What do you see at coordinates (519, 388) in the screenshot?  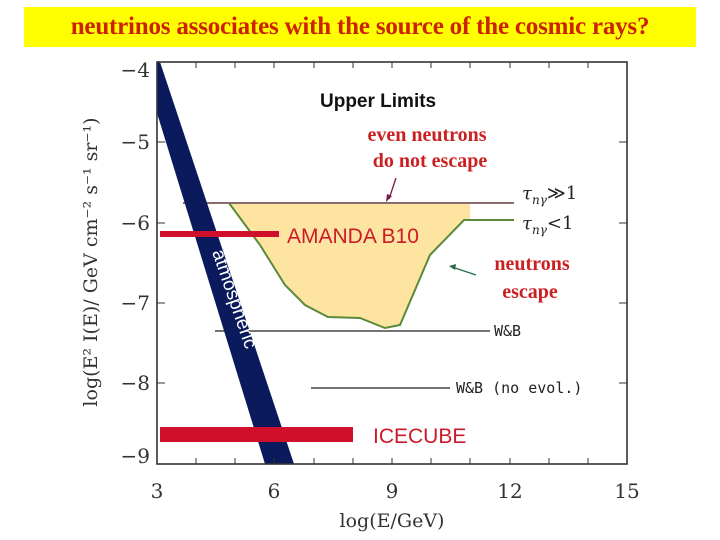 I see `wb-noevol-label: W&B (no evol.)` at bounding box center [519, 388].